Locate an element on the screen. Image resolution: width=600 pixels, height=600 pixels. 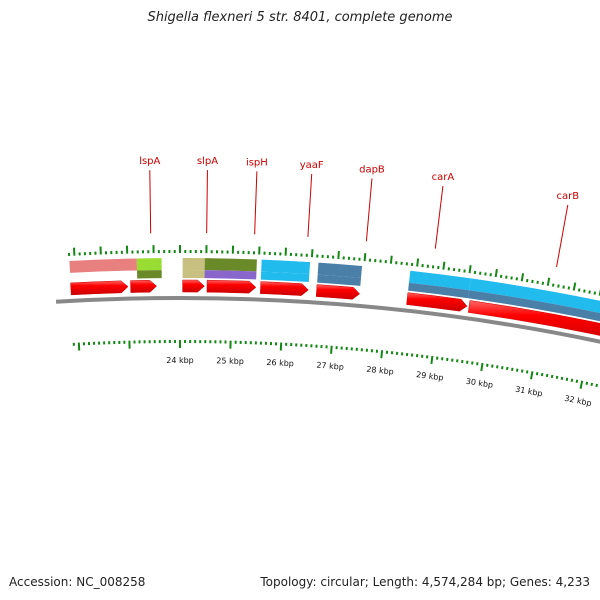
feature-tracks is located at coordinates (334, 290).